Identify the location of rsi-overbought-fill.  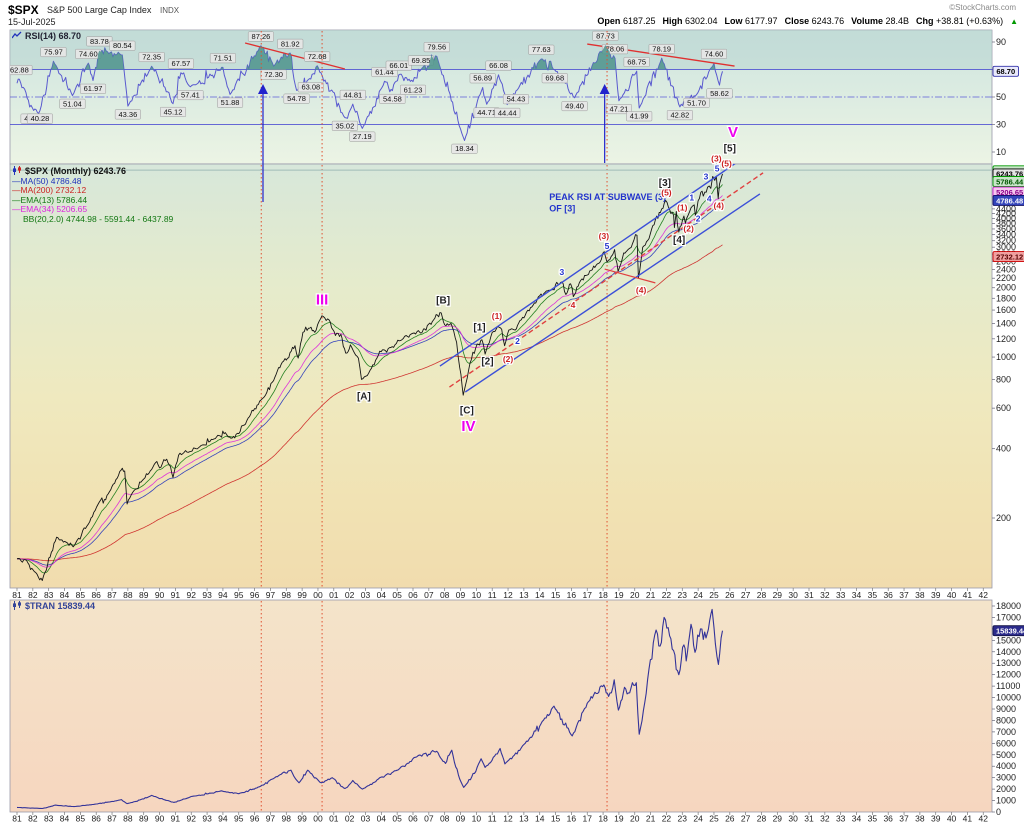
(370, 57).